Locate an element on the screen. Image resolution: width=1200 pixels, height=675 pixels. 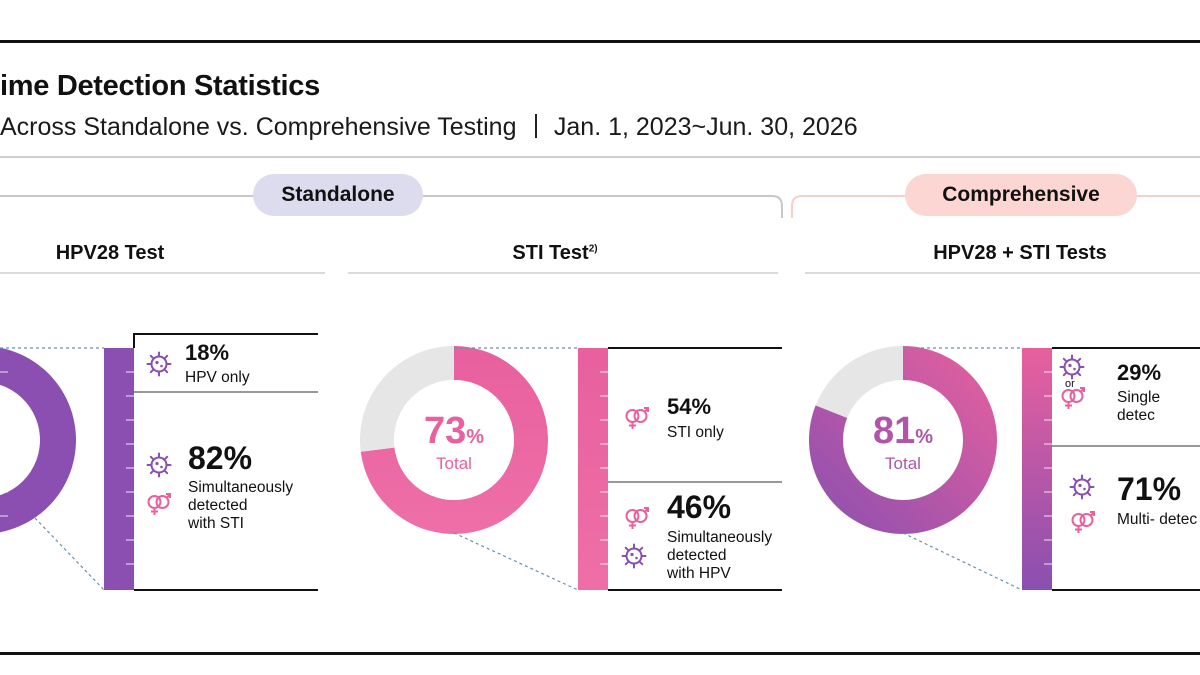
comprehensive-bracket is located at coordinates (995, 206).